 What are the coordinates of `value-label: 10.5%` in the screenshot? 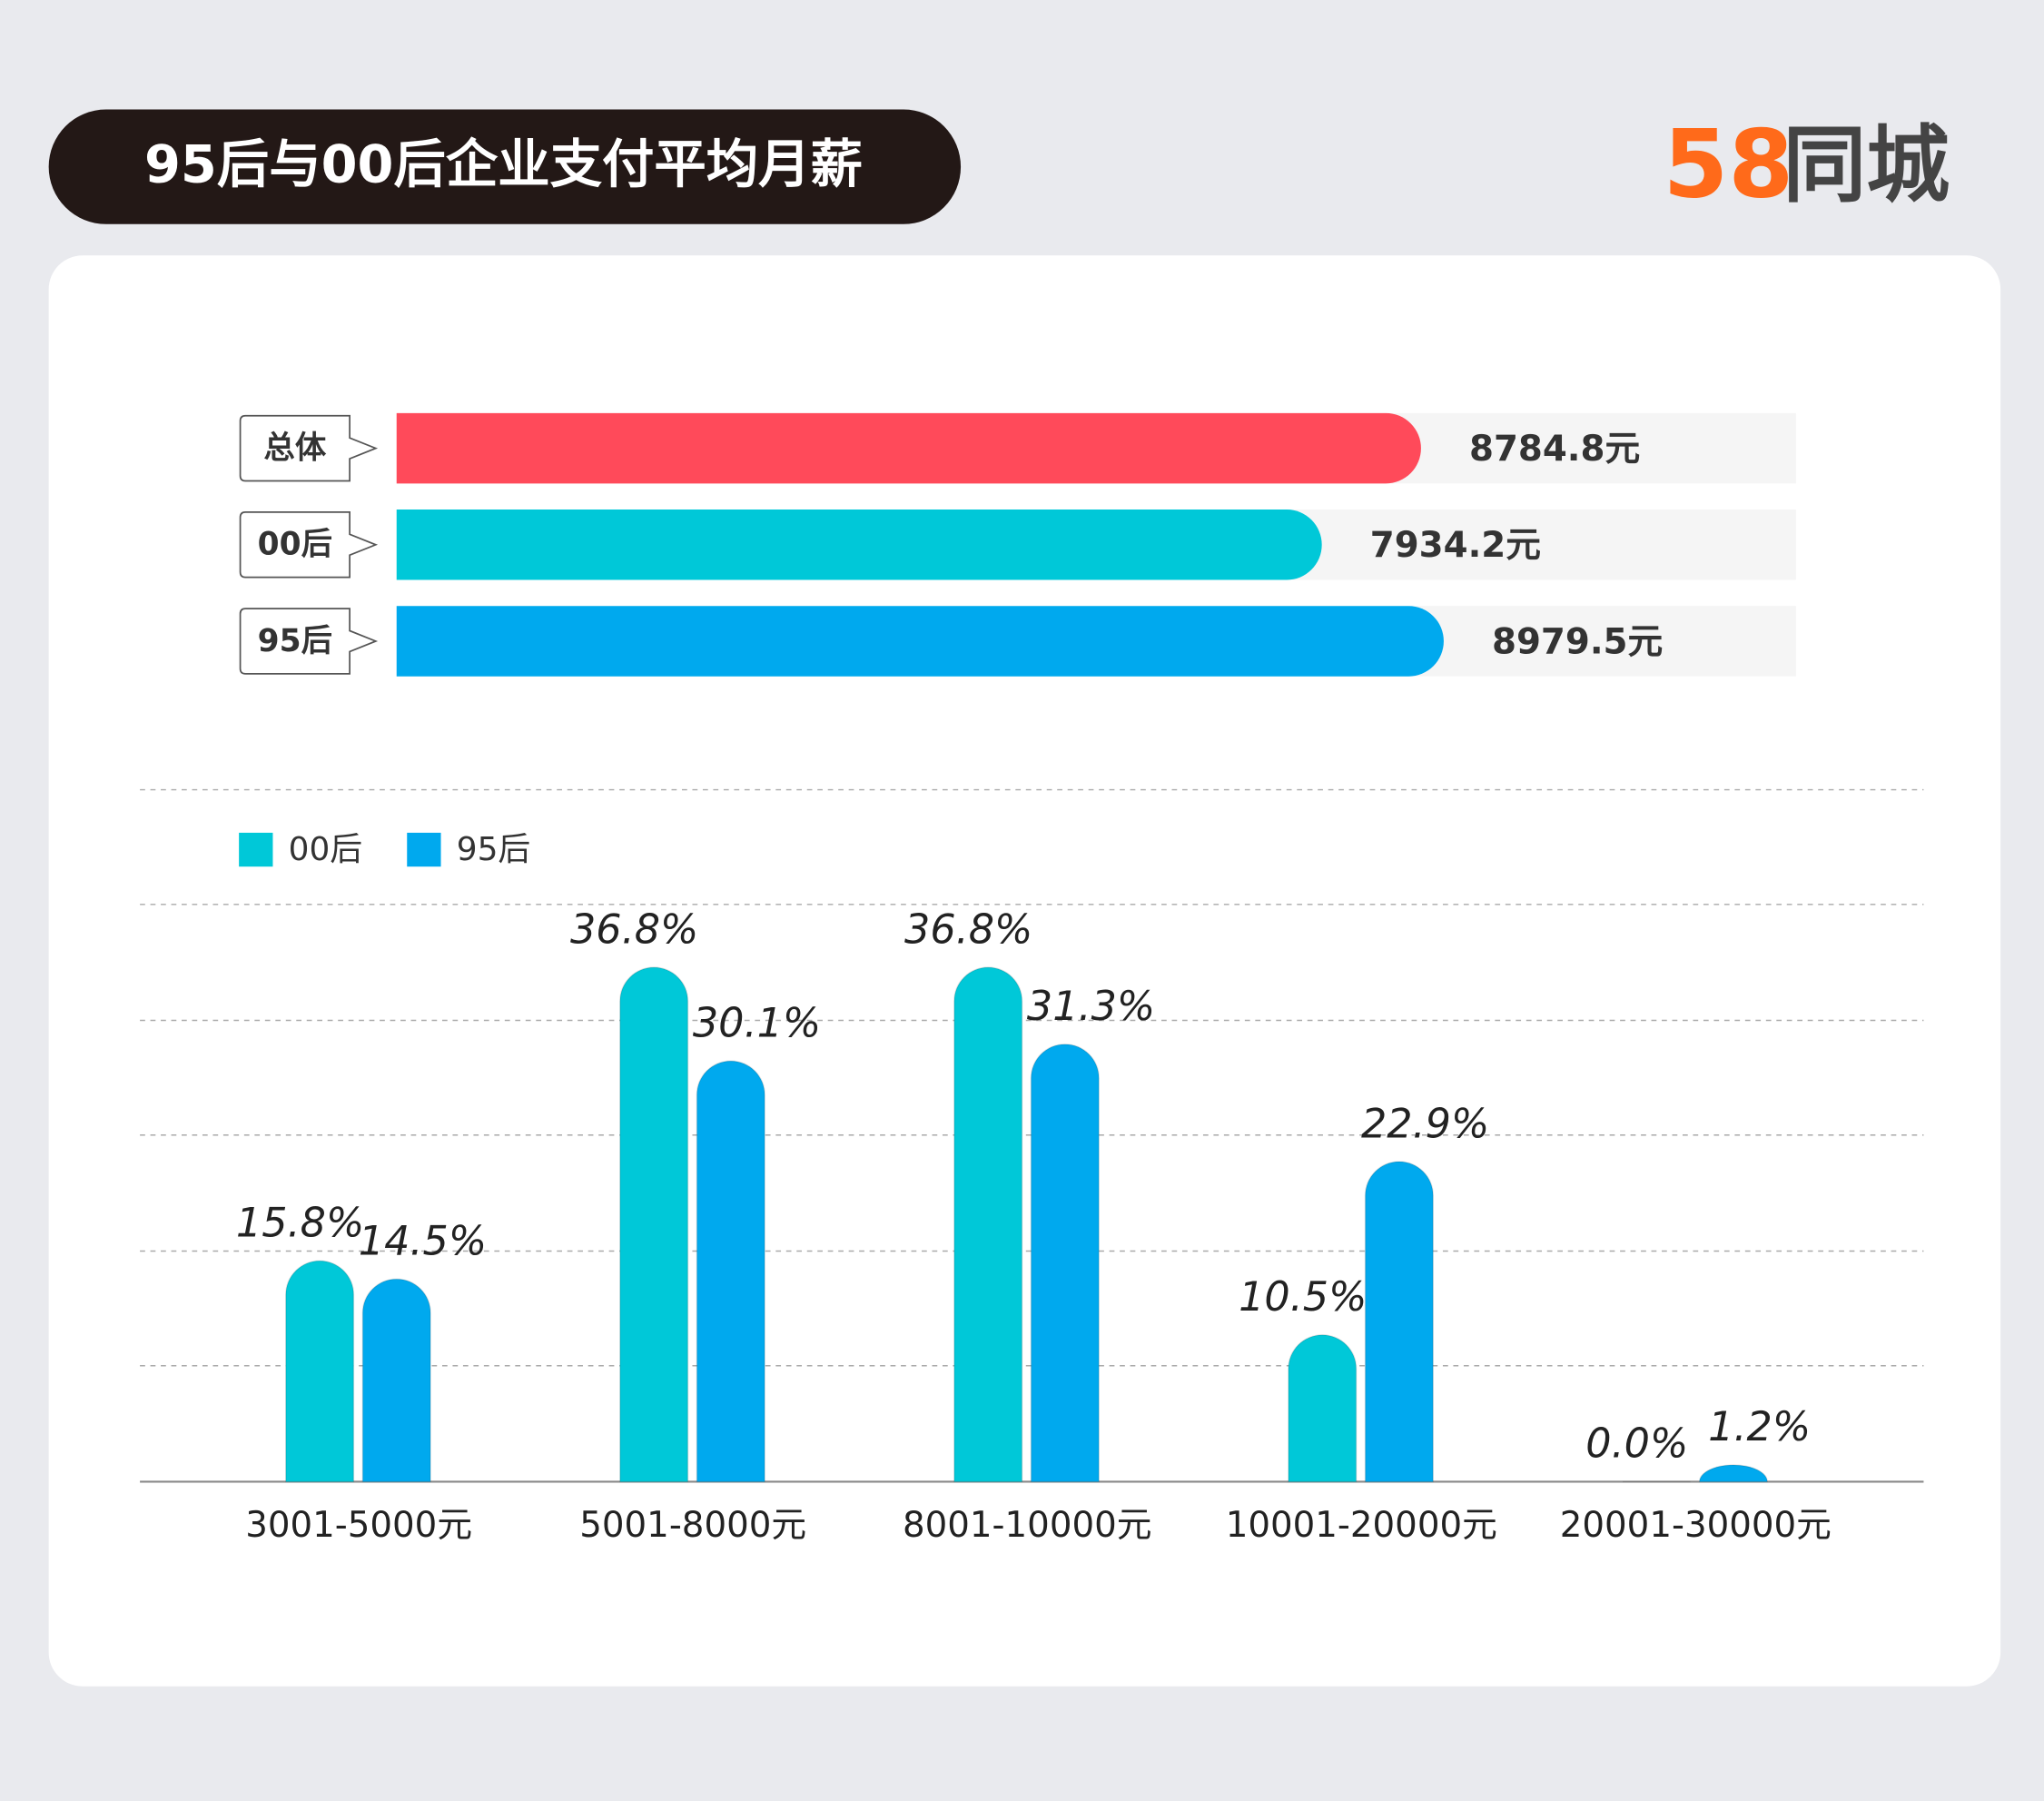 It's located at (1303, 1297).